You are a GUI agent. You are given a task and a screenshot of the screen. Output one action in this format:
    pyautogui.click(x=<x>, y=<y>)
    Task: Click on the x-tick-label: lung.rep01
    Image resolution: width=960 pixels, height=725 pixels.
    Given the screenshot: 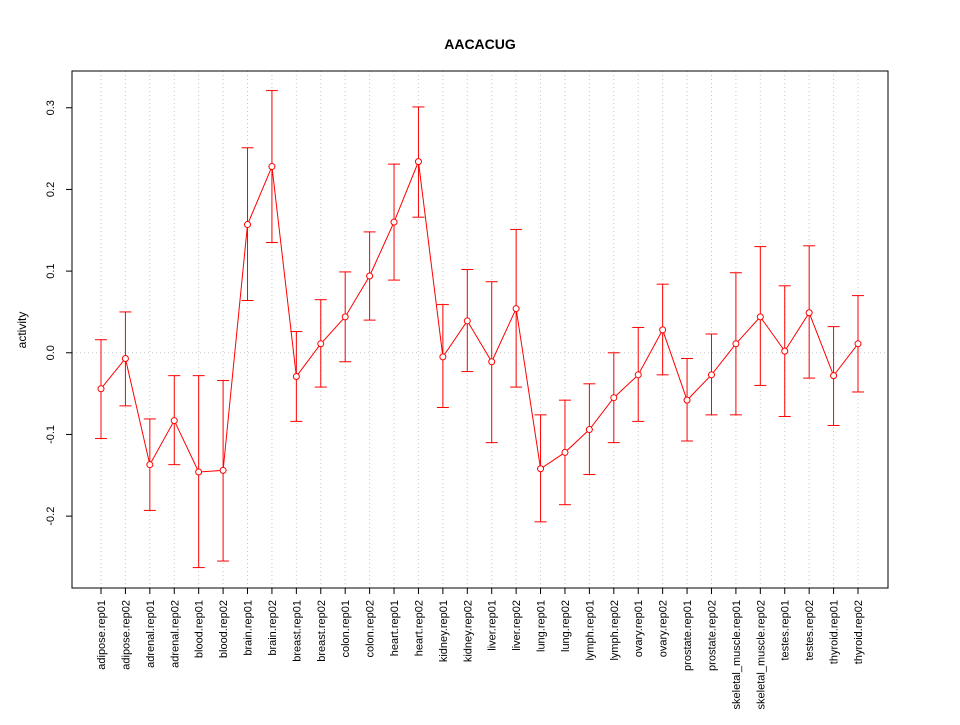 What is the action you would take?
    pyautogui.click(x=542, y=626)
    